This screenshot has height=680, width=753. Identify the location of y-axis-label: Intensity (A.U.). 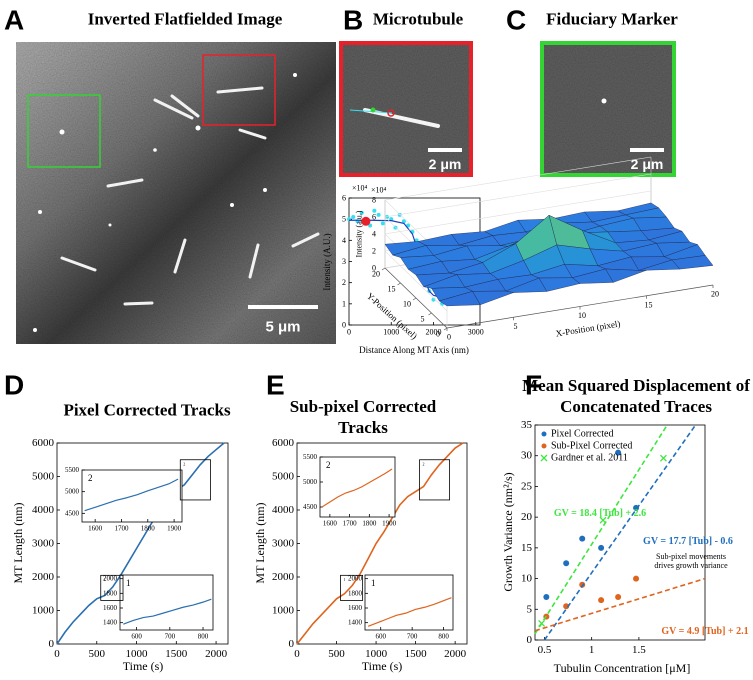
(327, 261).